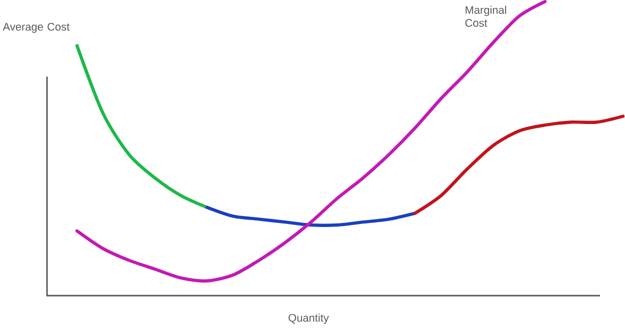 Image resolution: width=625 pixels, height=335 pixels. What do you see at coordinates (485, 16) in the screenshot?
I see `series-label: Marginal Cost` at bounding box center [485, 16].